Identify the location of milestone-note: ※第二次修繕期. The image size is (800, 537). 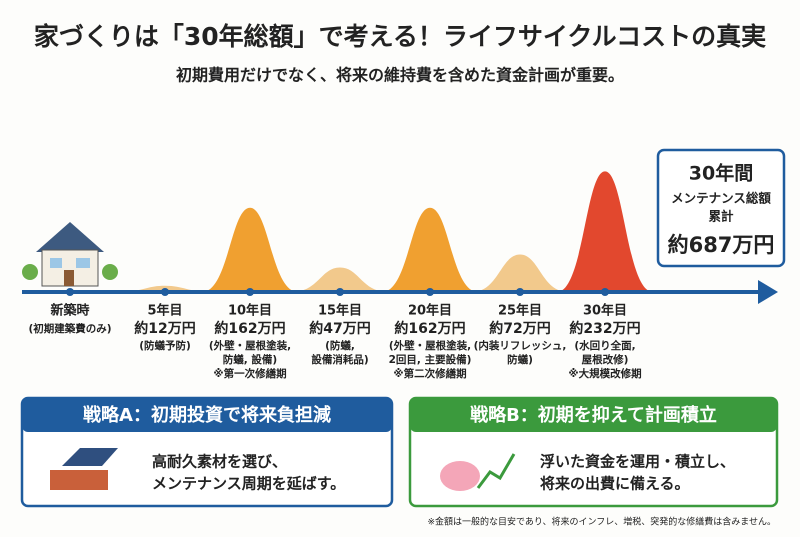
(429, 373).